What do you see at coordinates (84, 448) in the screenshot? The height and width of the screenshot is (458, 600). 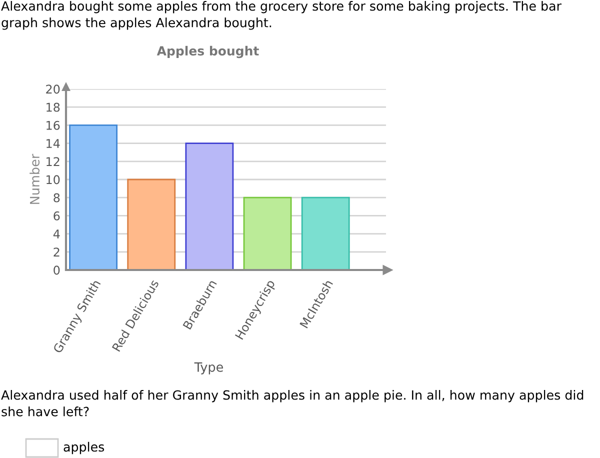 I see `text: apples` at bounding box center [84, 448].